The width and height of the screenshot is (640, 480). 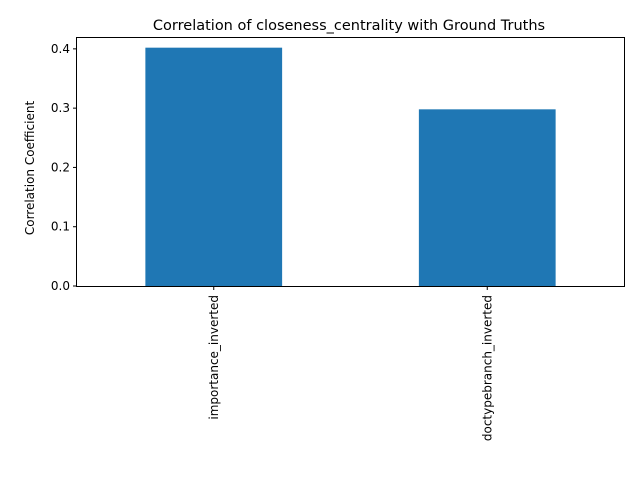 I want to click on x-tick-label-importance_inverted: importance_inverted, so click(x=214, y=357).